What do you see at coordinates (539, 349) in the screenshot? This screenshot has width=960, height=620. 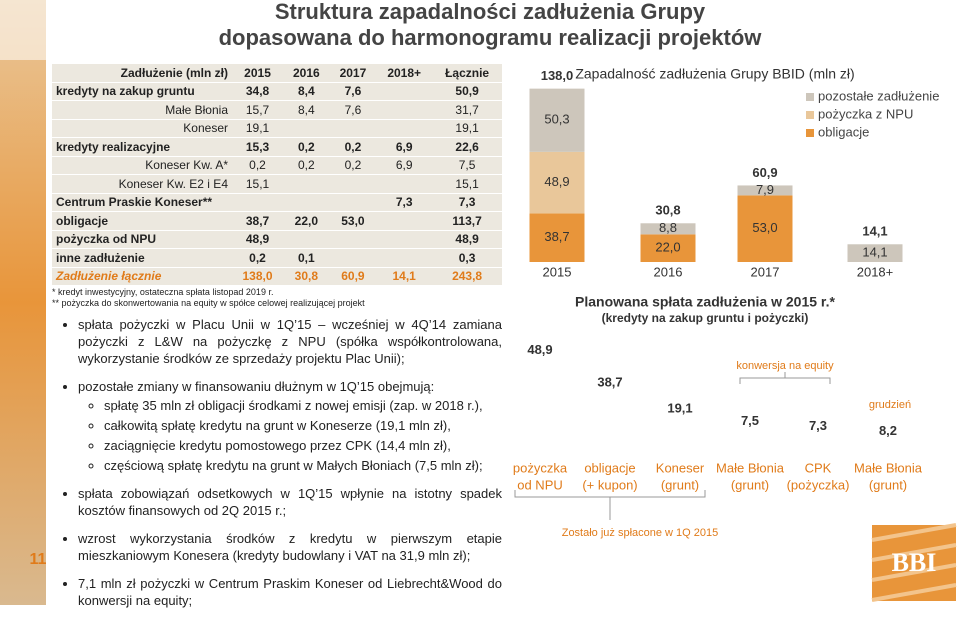 I see `bar-value-label: 48,9` at bounding box center [539, 349].